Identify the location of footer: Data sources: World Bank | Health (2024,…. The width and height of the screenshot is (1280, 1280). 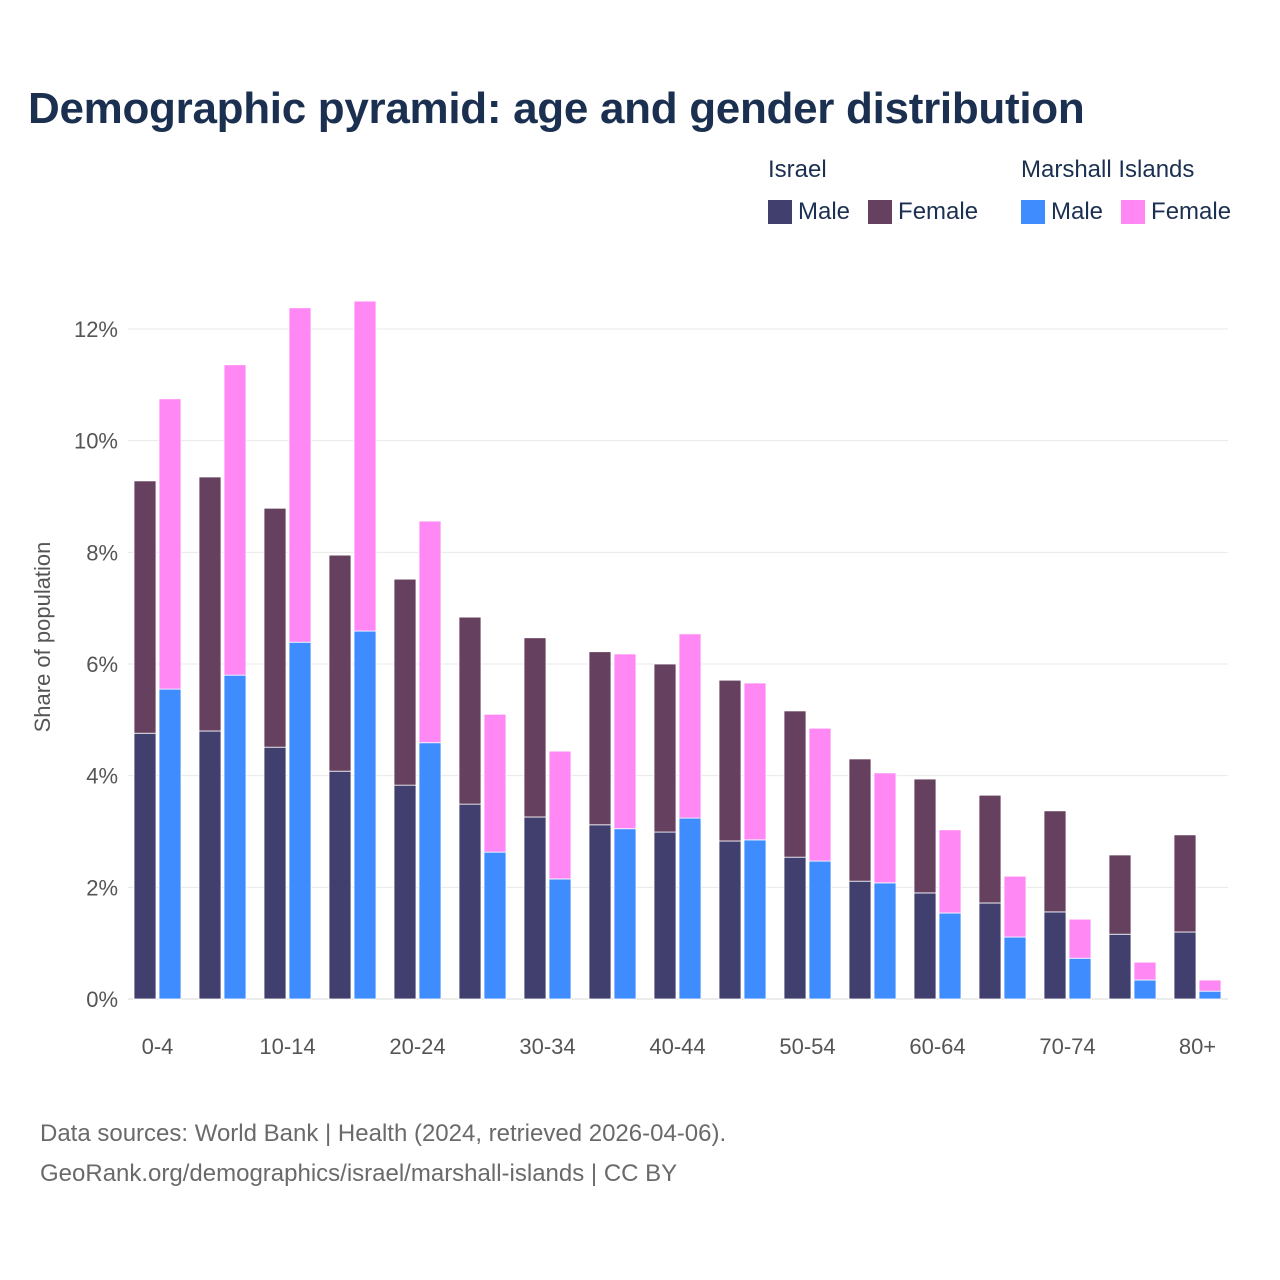
(383, 1154).